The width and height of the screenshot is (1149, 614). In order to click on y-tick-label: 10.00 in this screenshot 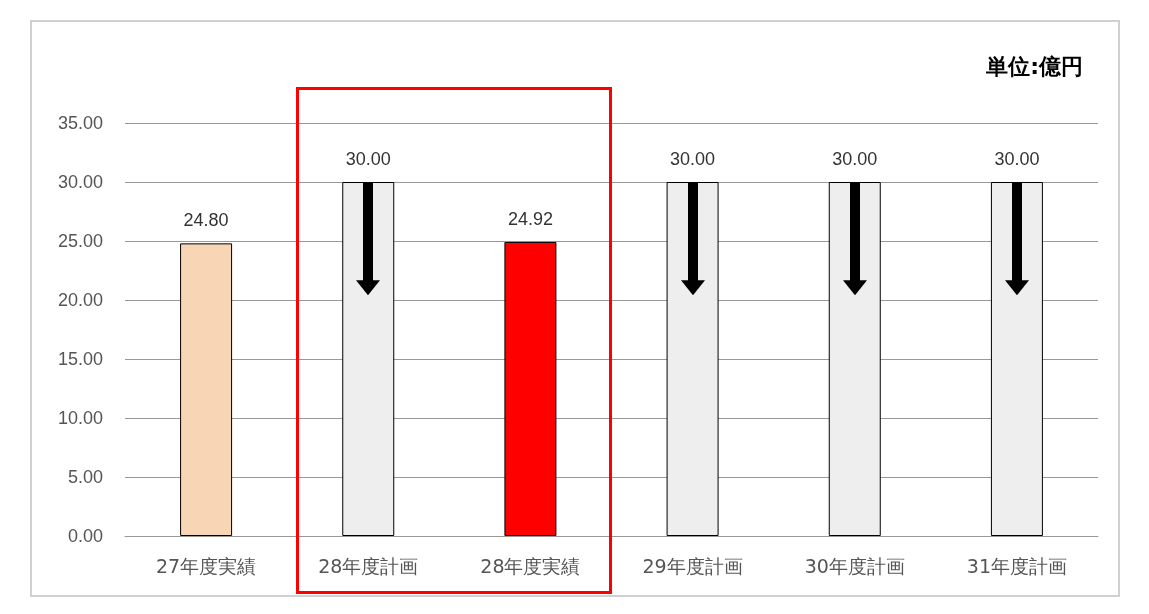, I will do `click(80, 418)`.